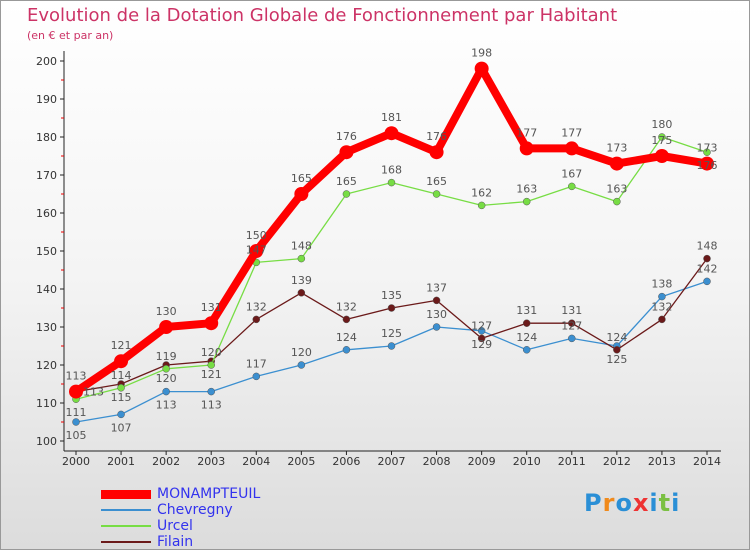 This screenshot has height=550, width=750. Describe the element at coordinates (482, 461) in the screenshot. I see `x-tick-label: 2009` at that location.